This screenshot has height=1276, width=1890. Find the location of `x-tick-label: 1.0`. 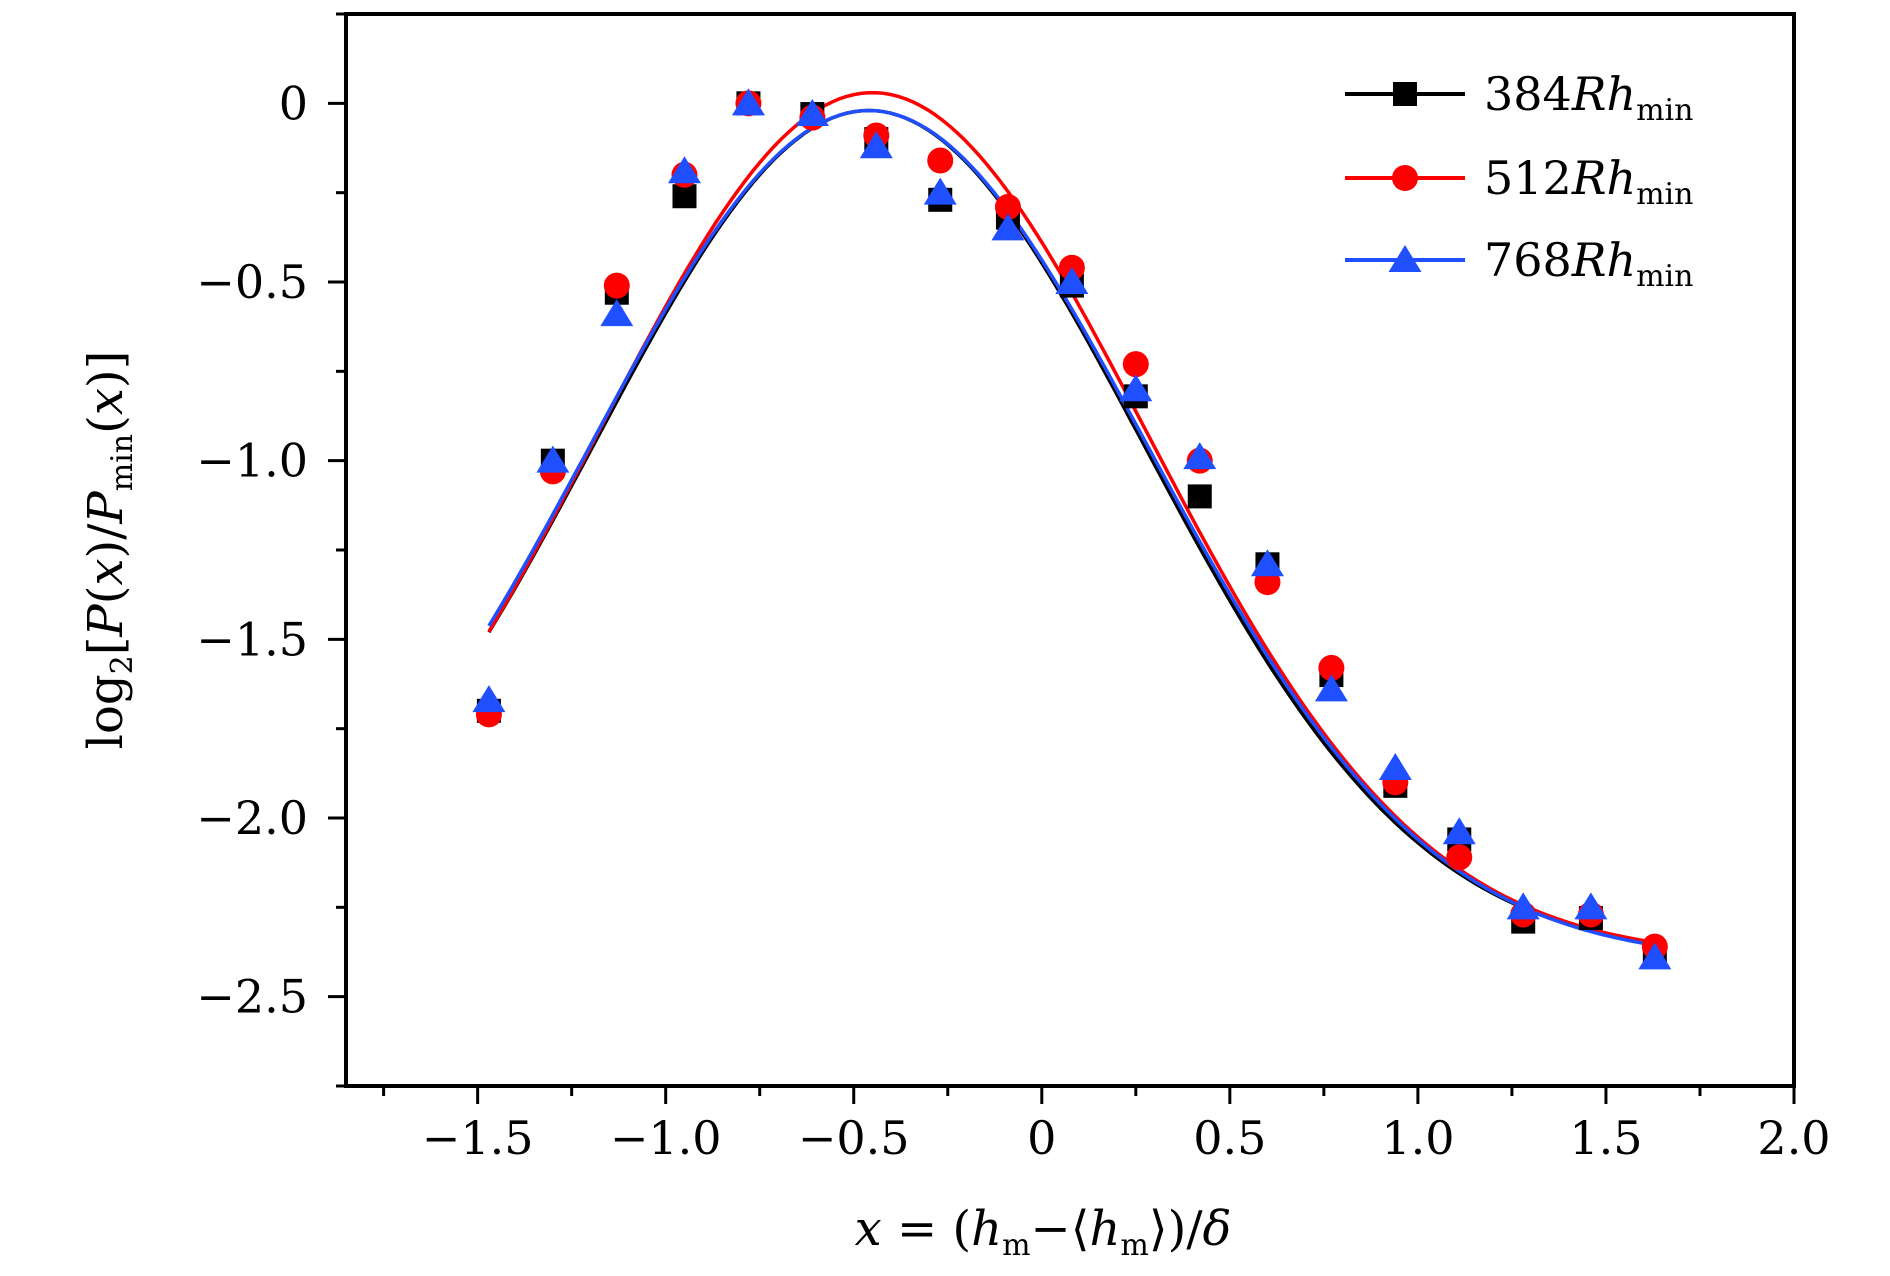

x-tick-label: 1.0 is located at coordinates (1417, 1138).